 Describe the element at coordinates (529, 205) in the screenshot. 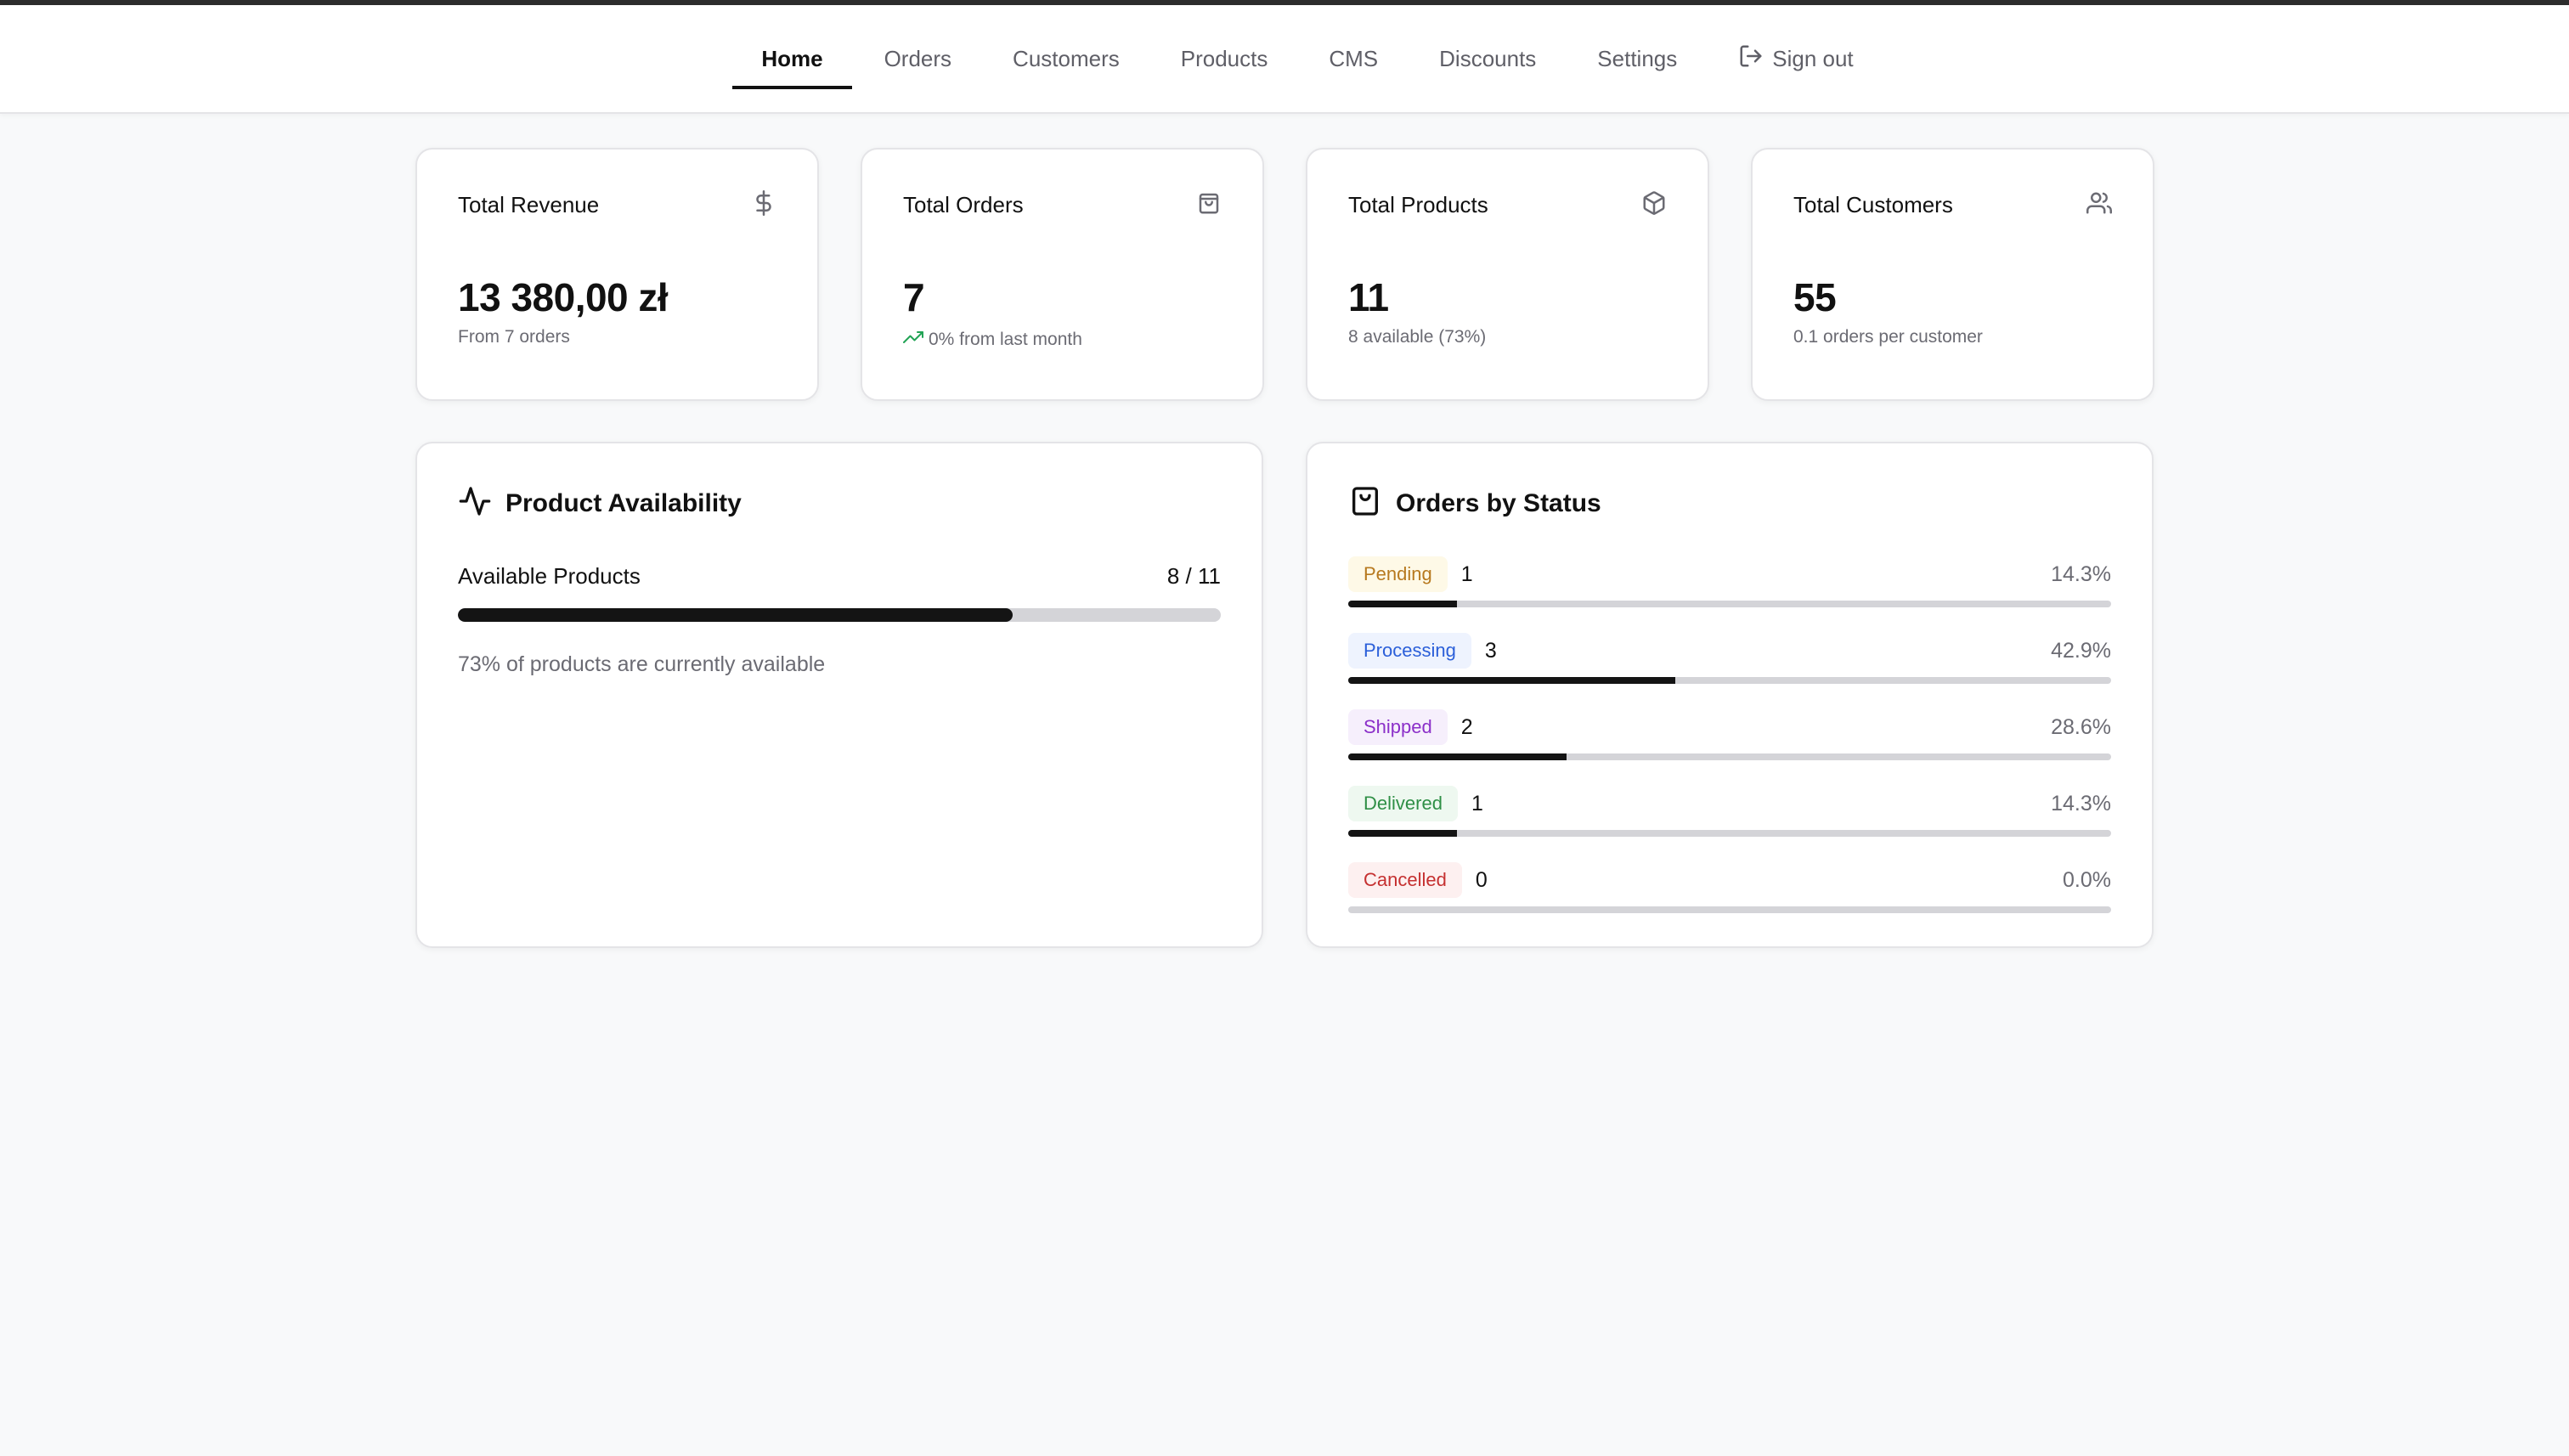

I see `stat-title: Total Revenue` at that location.